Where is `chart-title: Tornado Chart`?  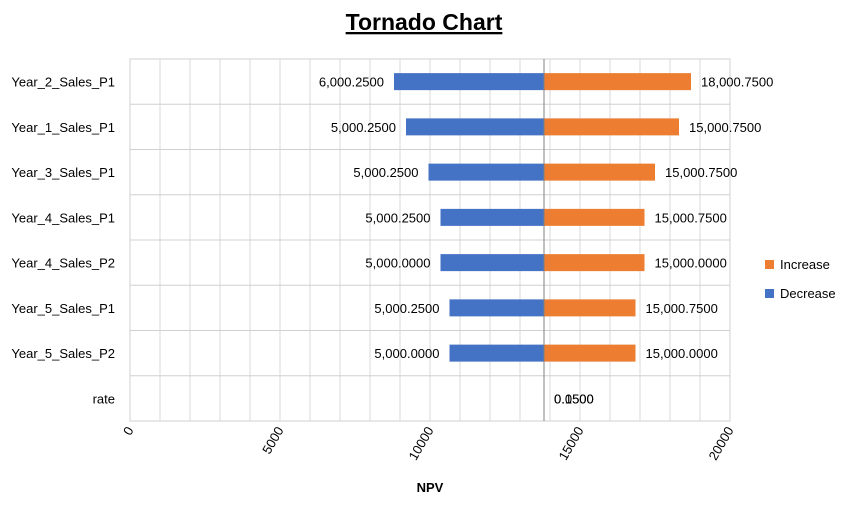
chart-title: Tornado Chart is located at coordinates (424, 22).